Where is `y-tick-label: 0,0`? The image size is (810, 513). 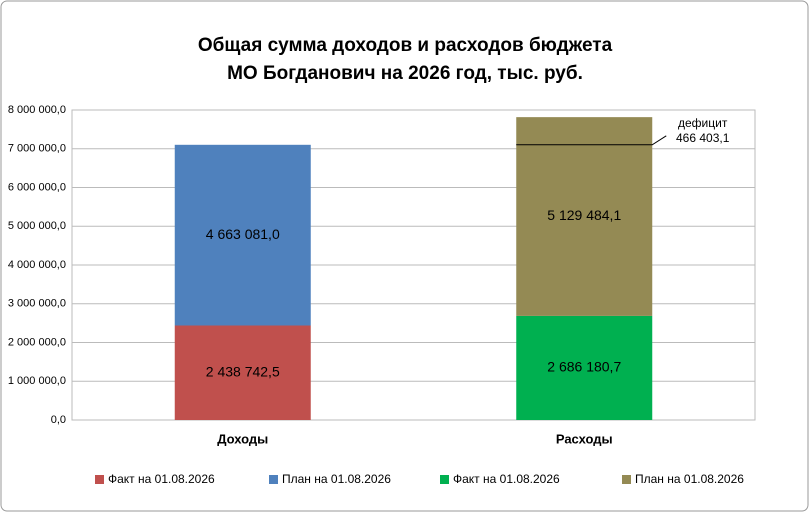 y-tick-label: 0,0 is located at coordinates (58, 420).